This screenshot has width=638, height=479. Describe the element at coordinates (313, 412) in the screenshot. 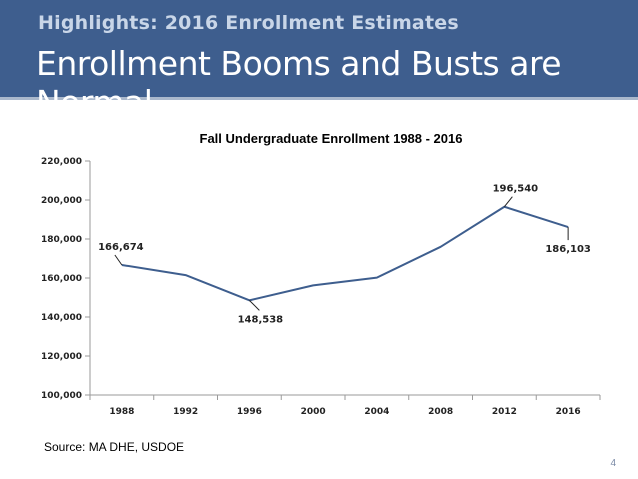

I see `x-tick-label: 2000` at that location.